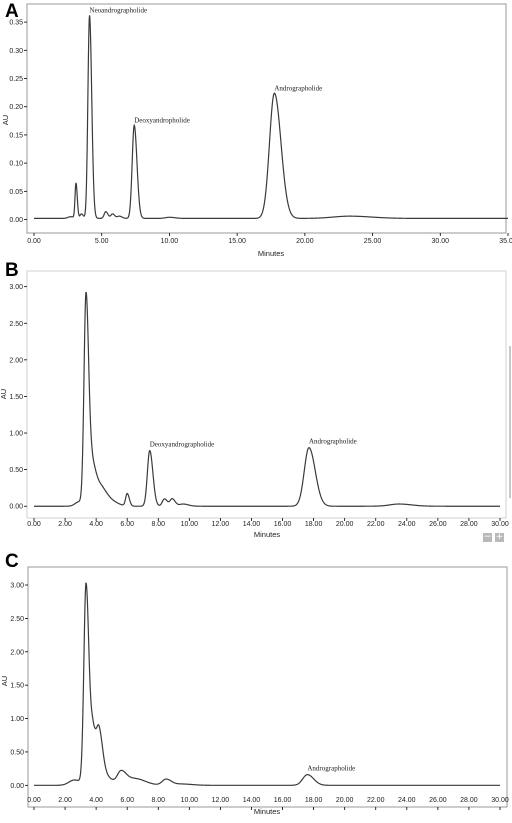  I want to click on y-tick-label: 0.30, so click(16, 51).